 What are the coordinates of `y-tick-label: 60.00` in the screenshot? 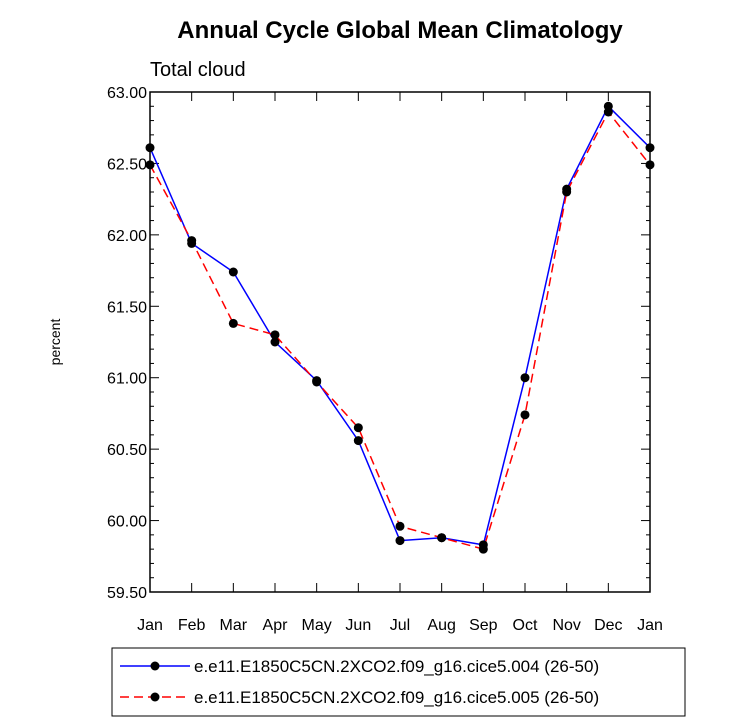 It's located at (127, 522).